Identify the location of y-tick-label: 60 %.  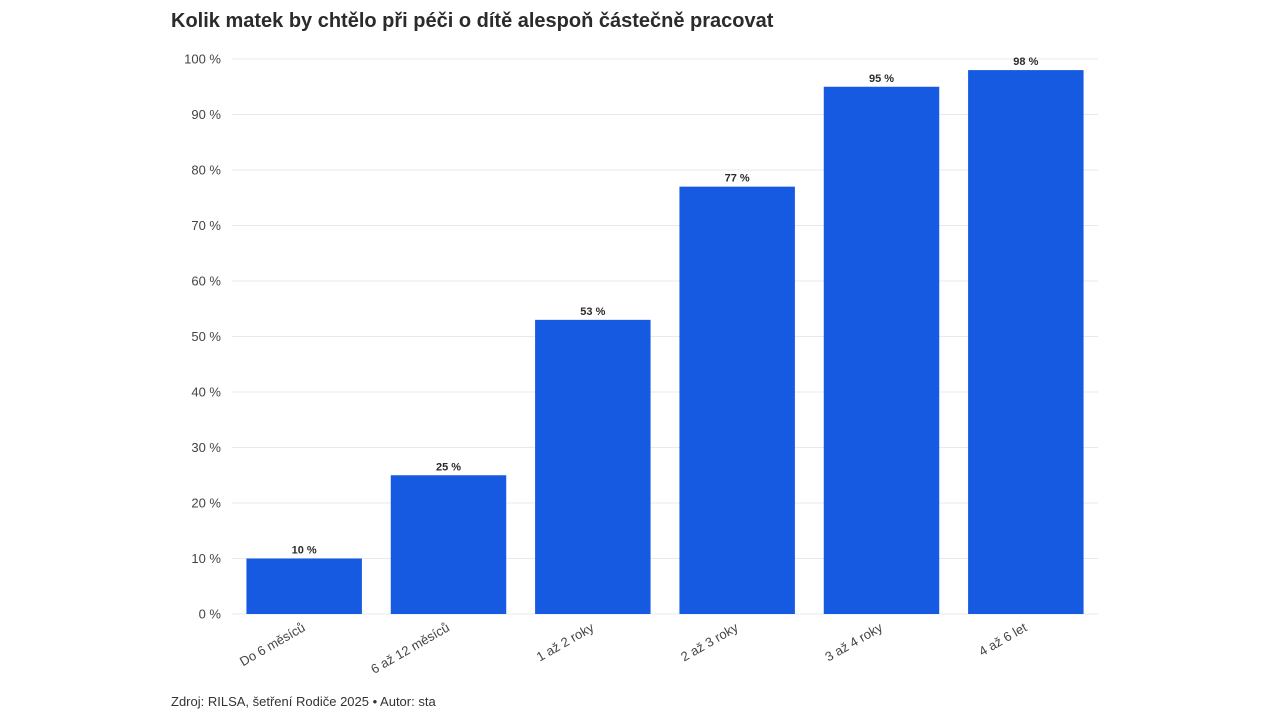
(206, 281).